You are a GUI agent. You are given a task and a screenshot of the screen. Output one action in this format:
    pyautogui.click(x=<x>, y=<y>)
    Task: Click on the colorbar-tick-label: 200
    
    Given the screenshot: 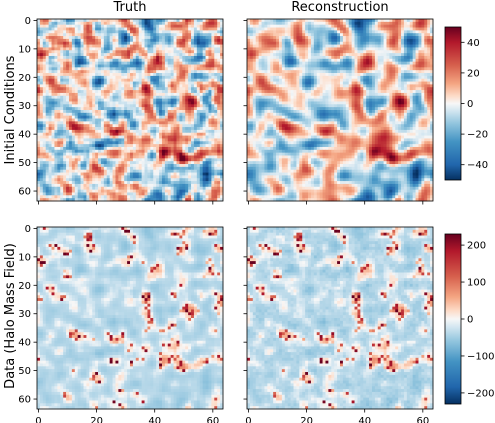 What is the action you would take?
    pyautogui.click(x=476, y=246)
    